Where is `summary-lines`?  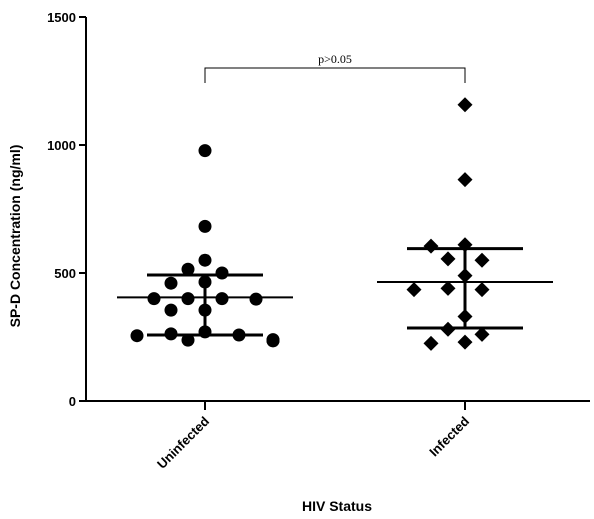
summary-lines is located at coordinates (335, 292).